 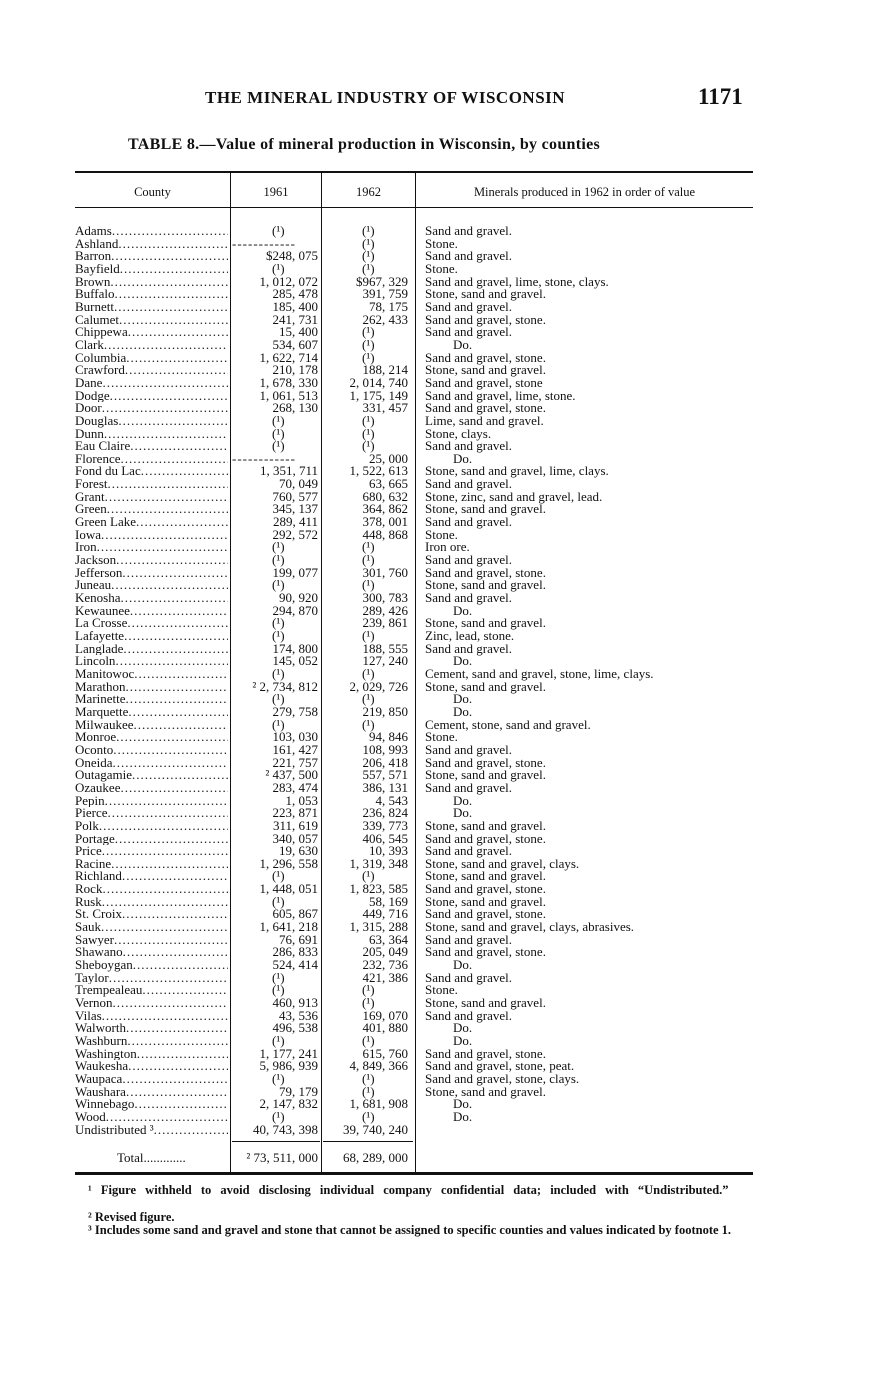 What do you see at coordinates (388, 484) in the screenshot?
I see `value-1962-cell: 63, 665` at bounding box center [388, 484].